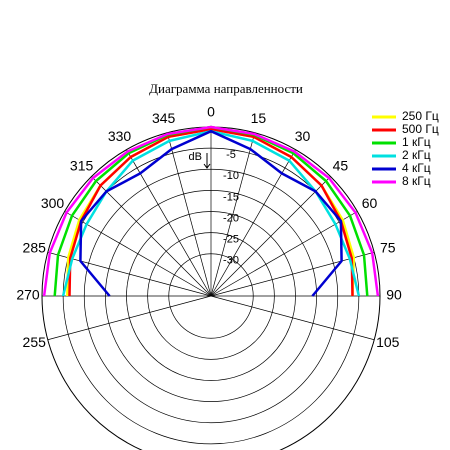 The height and width of the screenshot is (450, 450). What do you see at coordinates (231, 218) in the screenshot?
I see `r-tick-label: -20` at bounding box center [231, 218].